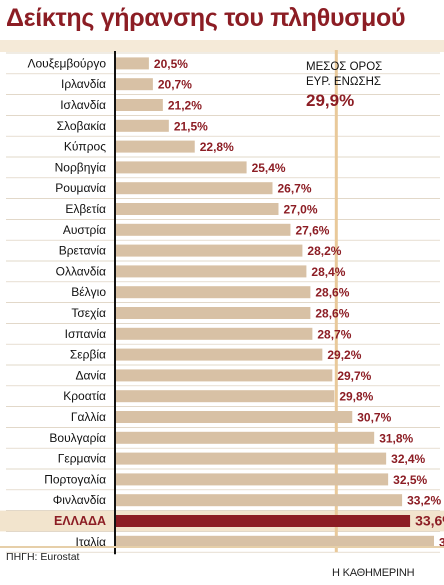  What do you see at coordinates (79, 500) in the screenshot?
I see `category-label: Φινλανδία` at bounding box center [79, 500].